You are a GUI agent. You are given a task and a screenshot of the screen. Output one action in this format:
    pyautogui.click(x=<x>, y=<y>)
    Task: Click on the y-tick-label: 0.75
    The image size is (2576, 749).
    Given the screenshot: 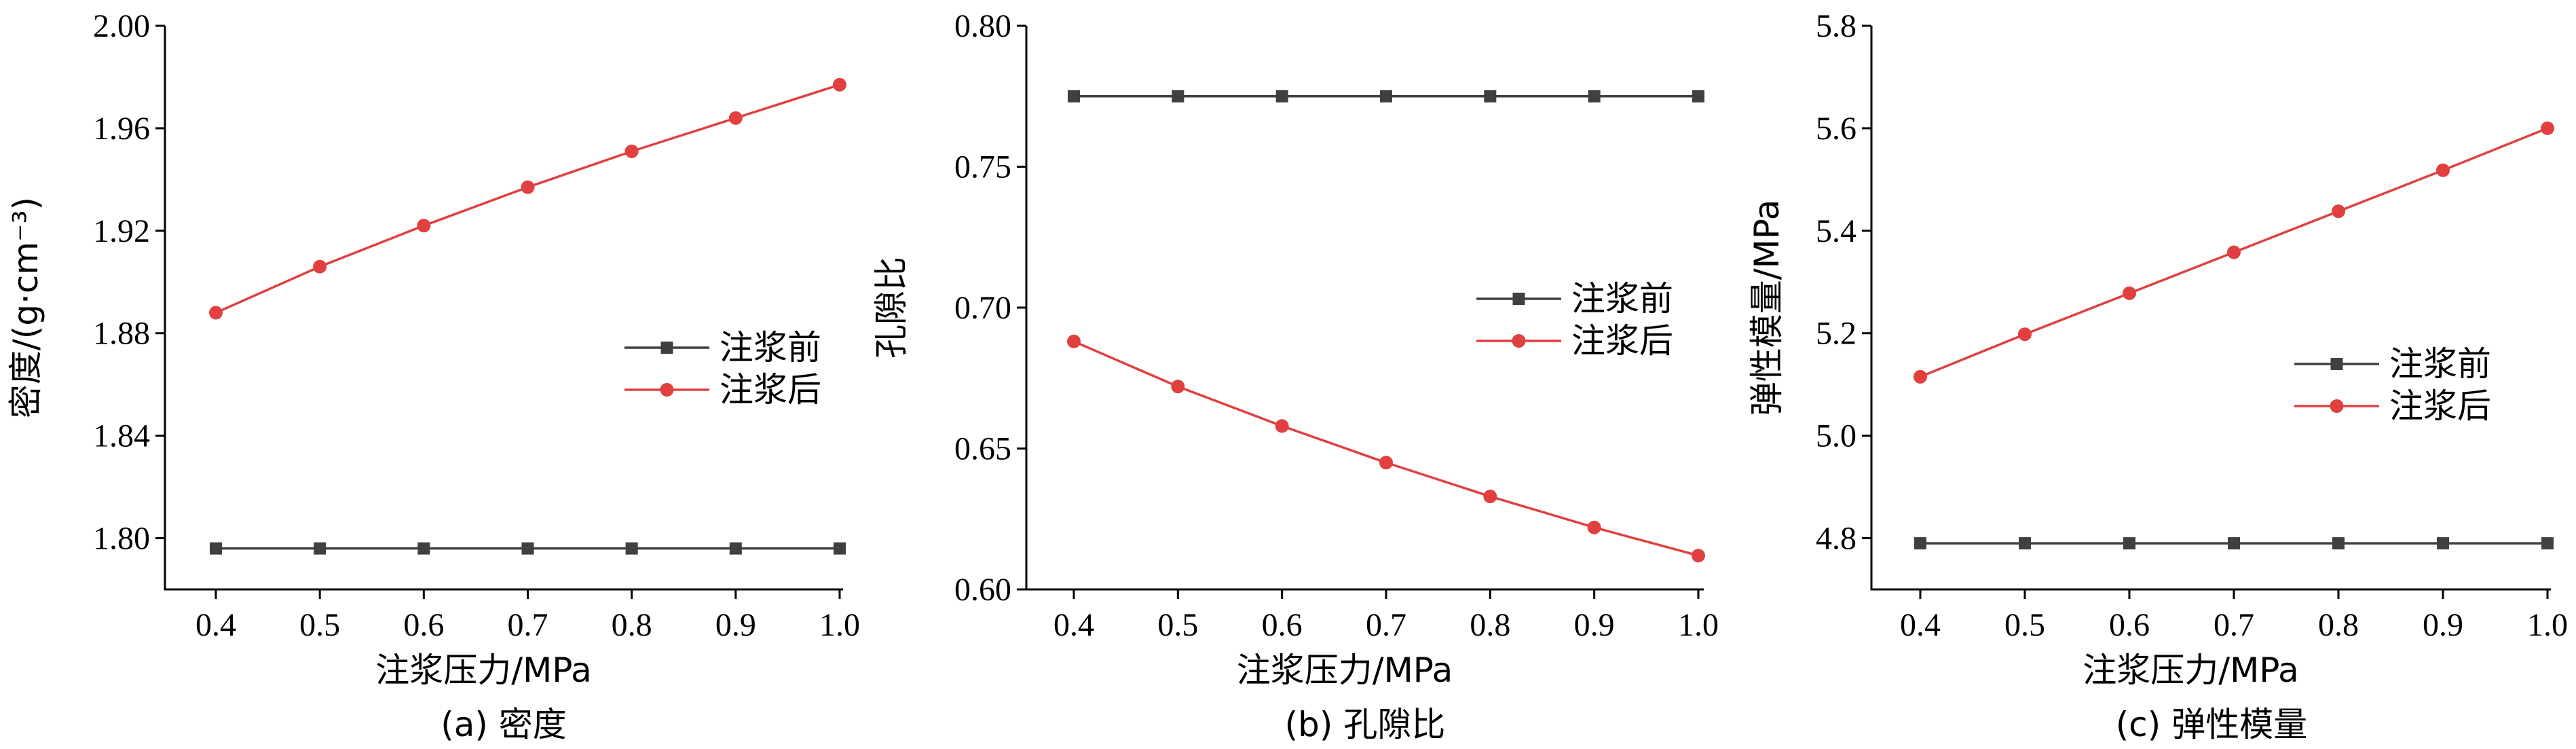 What is the action you would take?
    pyautogui.click(x=983, y=167)
    